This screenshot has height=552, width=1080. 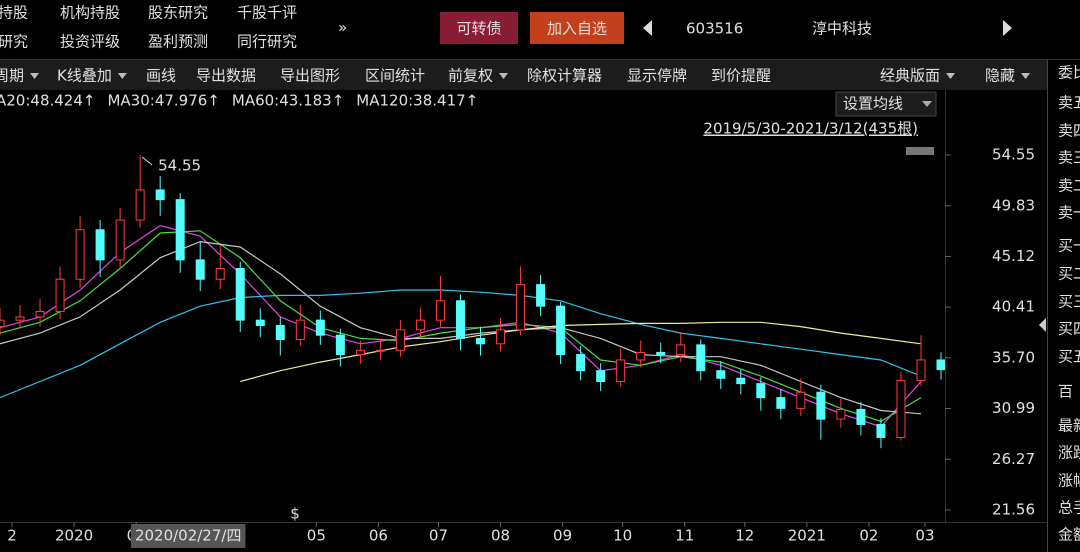 I want to click on x-tick-label: 10, so click(x=622, y=536).